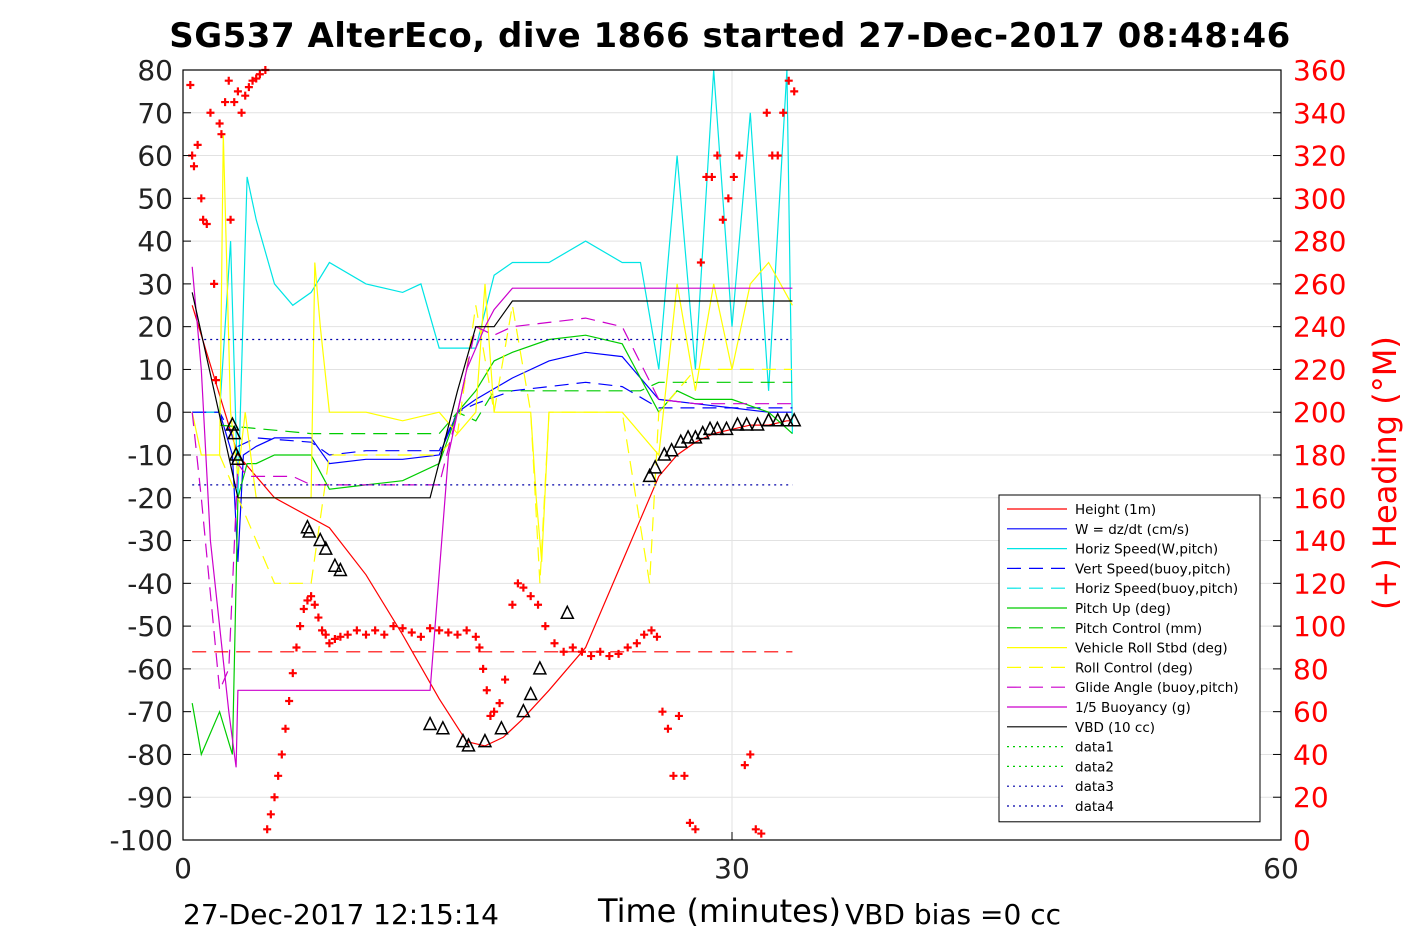 The width and height of the screenshot is (1417, 945). I want to click on legend-label: Pitch Control (mm), so click(1138, 629).